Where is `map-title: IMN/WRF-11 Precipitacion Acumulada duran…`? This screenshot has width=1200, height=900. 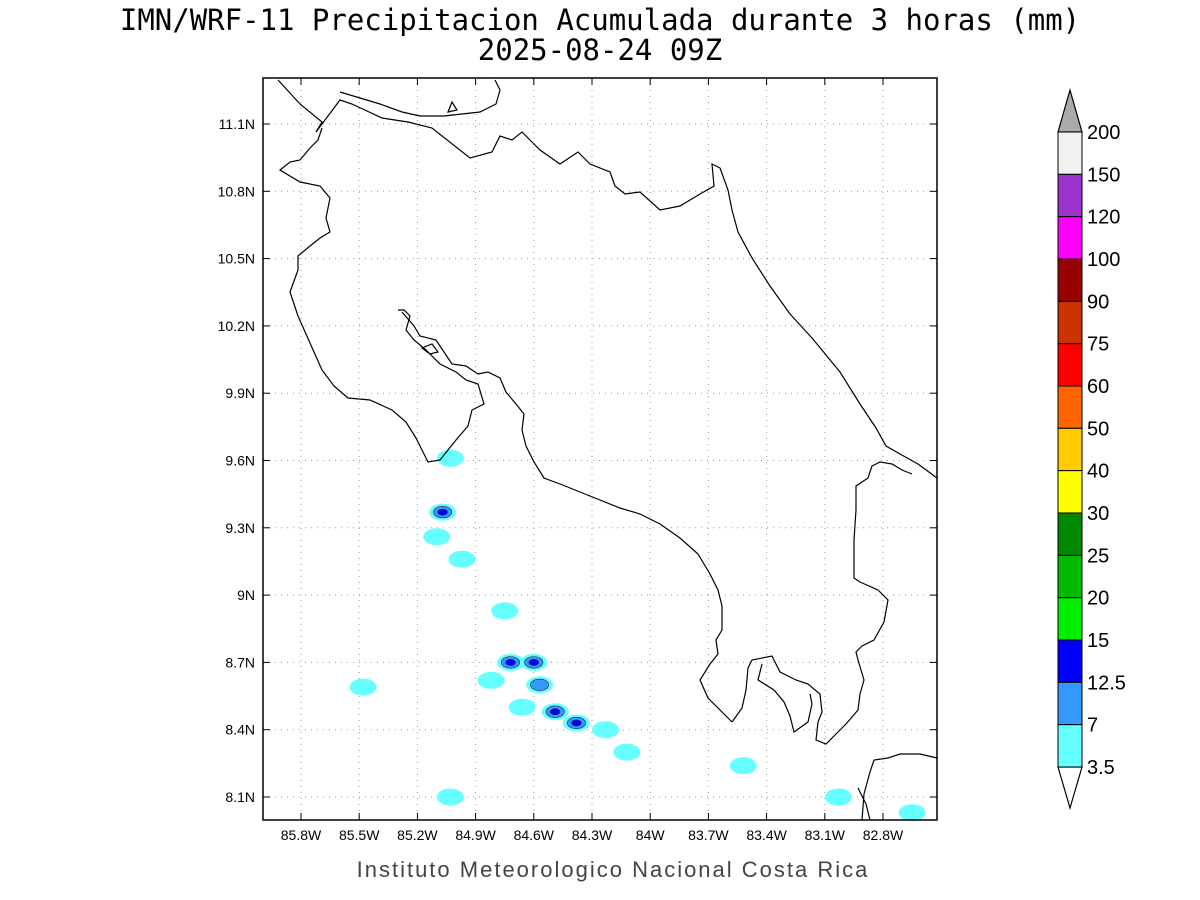 map-title: IMN/WRF-11 Precipitacion Acumulada duran… is located at coordinates (600, 20).